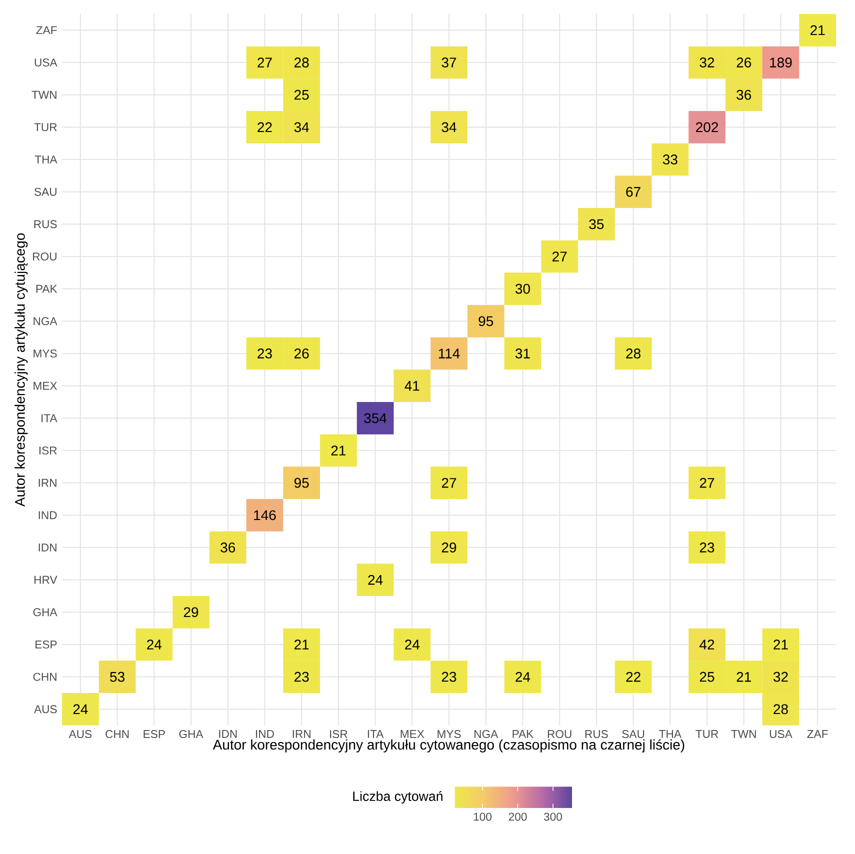  Describe the element at coordinates (560, 734) in the screenshot. I see `x-tick-label: ROU` at that location.